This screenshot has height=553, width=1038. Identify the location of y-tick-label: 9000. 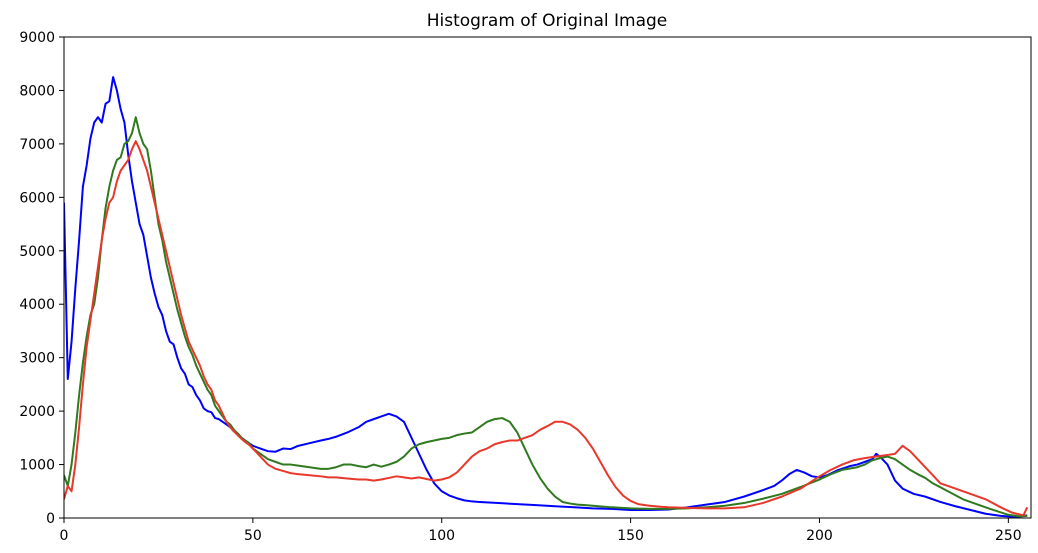
(37, 38).